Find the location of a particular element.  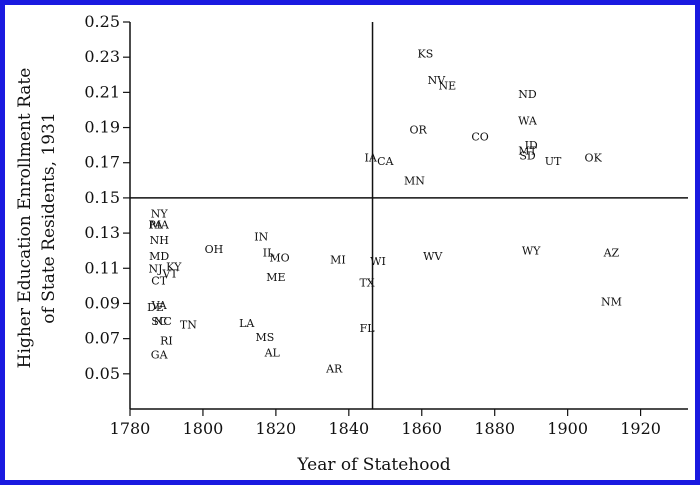

x-tick-label: 1820 is located at coordinates (276, 428).